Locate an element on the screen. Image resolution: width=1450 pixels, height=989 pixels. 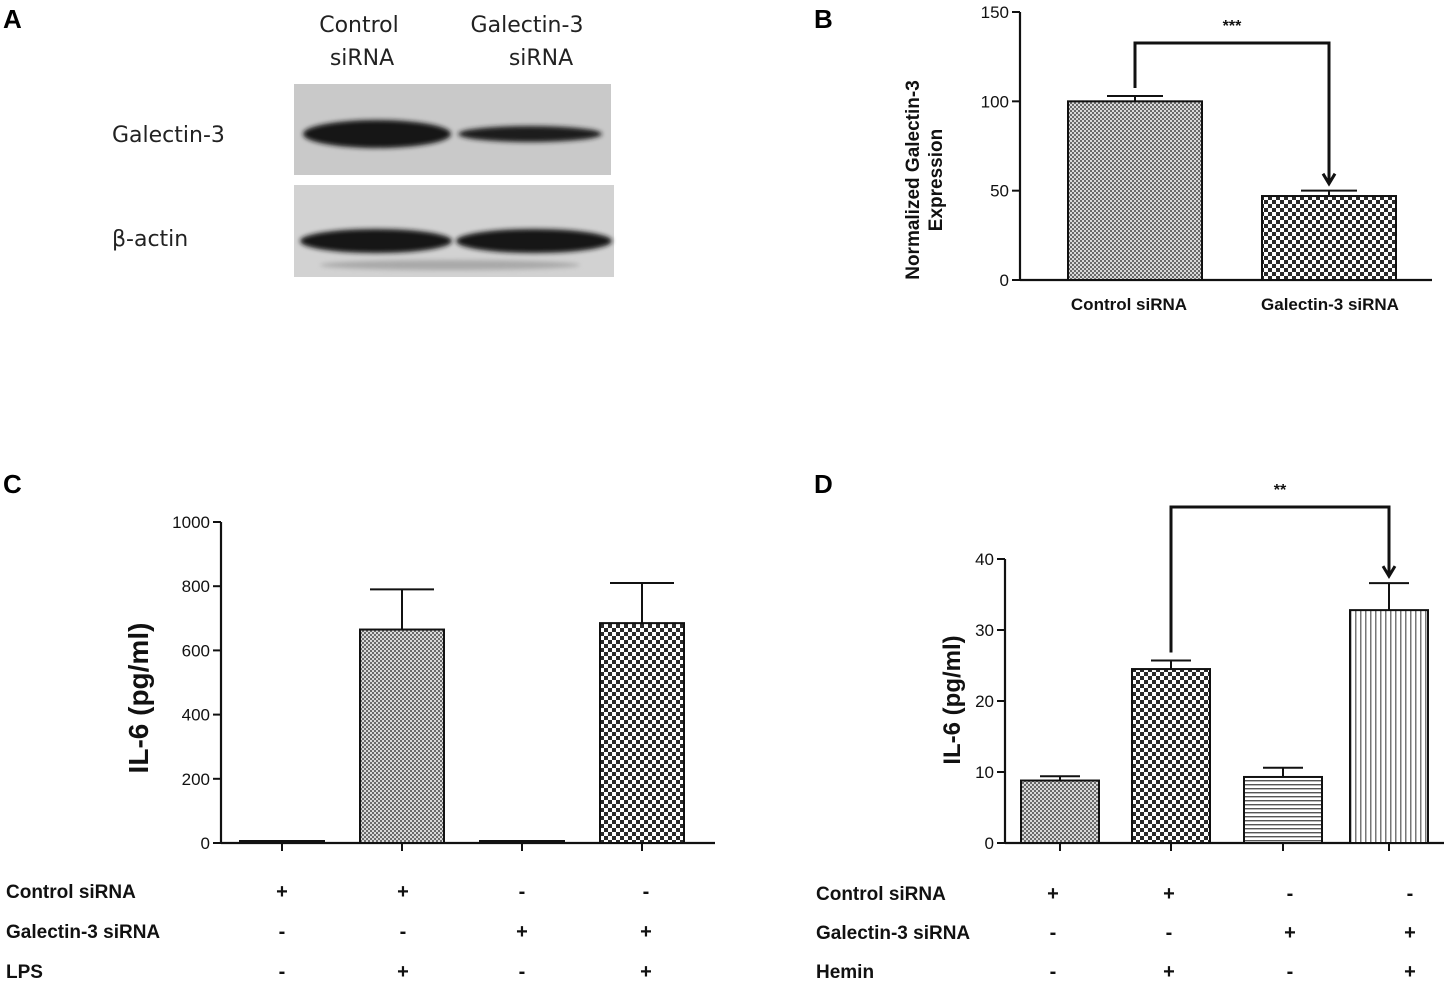
chart-d-significance-label: ** is located at coordinates (1280, 490).